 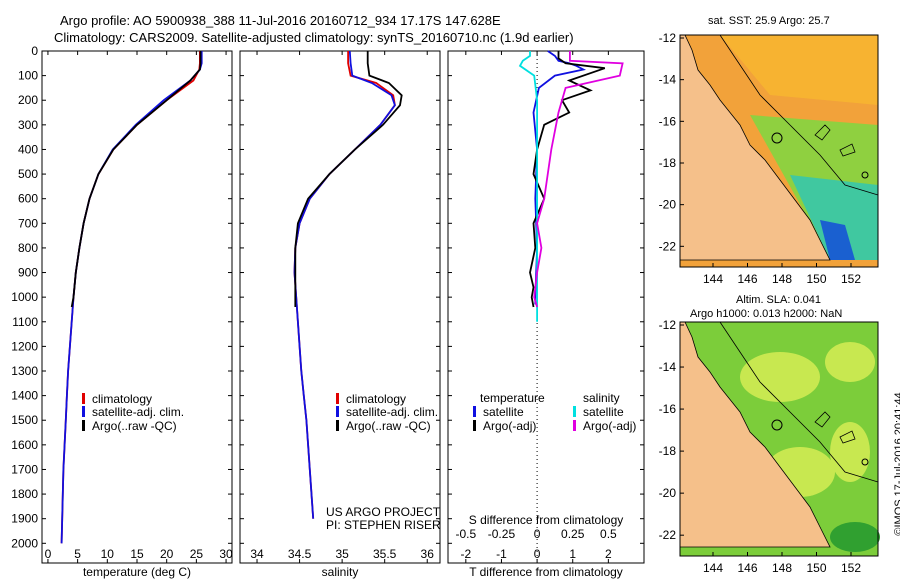 What do you see at coordinates (474, 411) in the screenshot?
I see `legend-line-blue` at bounding box center [474, 411].